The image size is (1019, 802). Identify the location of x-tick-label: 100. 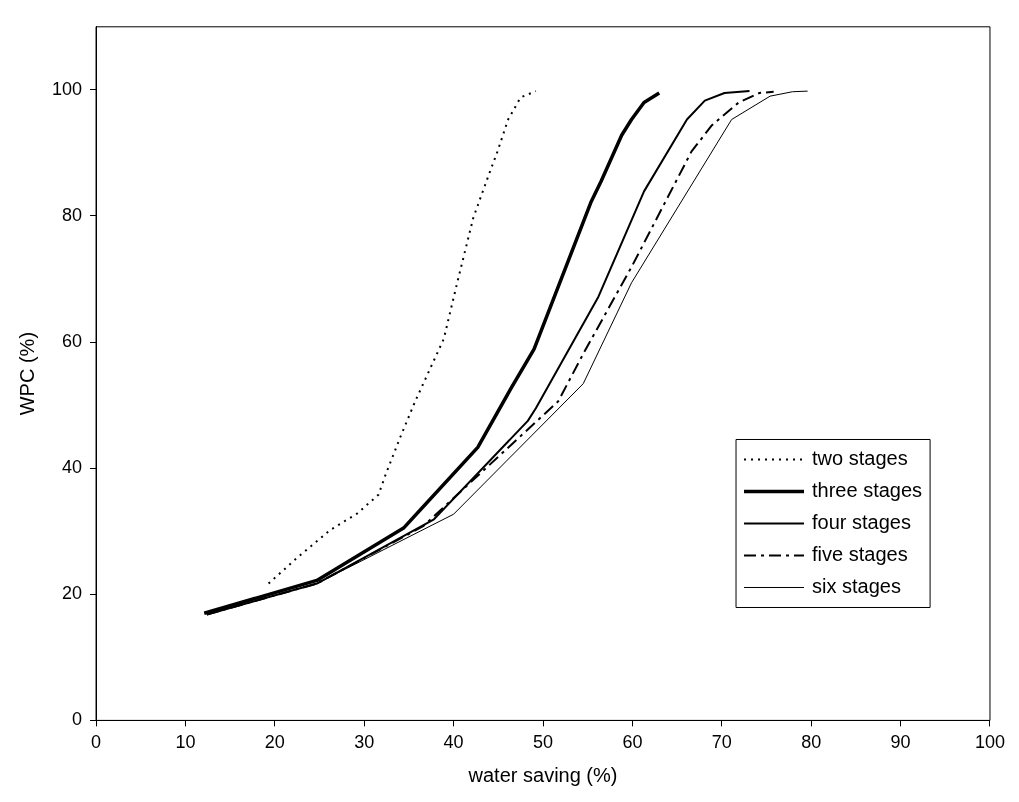
(990, 742).